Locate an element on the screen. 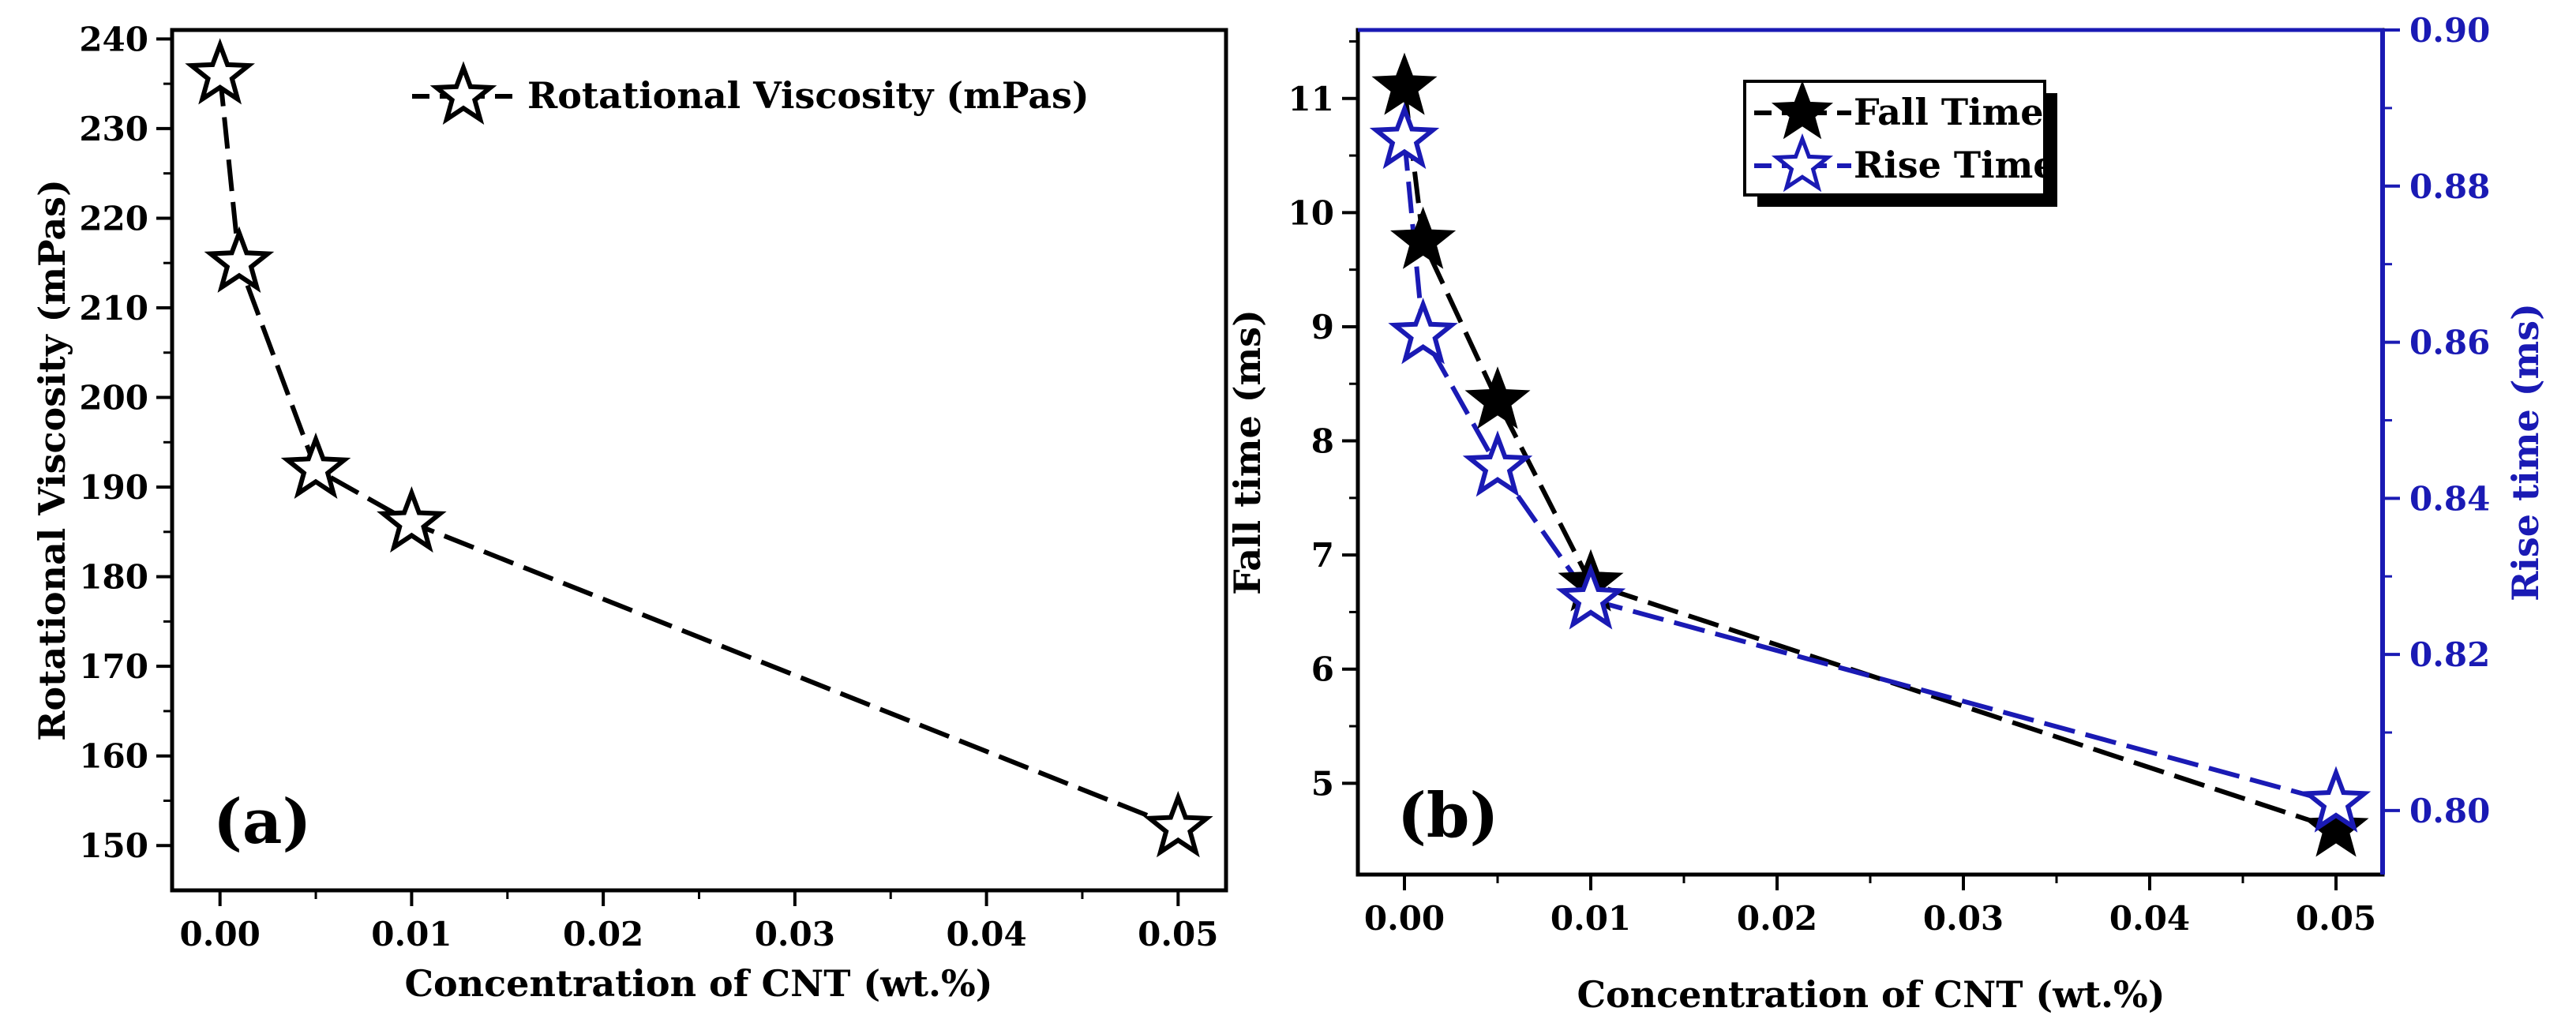 The height and width of the screenshot is (1034, 2576). panel-b-y-tick-label: 9 is located at coordinates (1322, 327).